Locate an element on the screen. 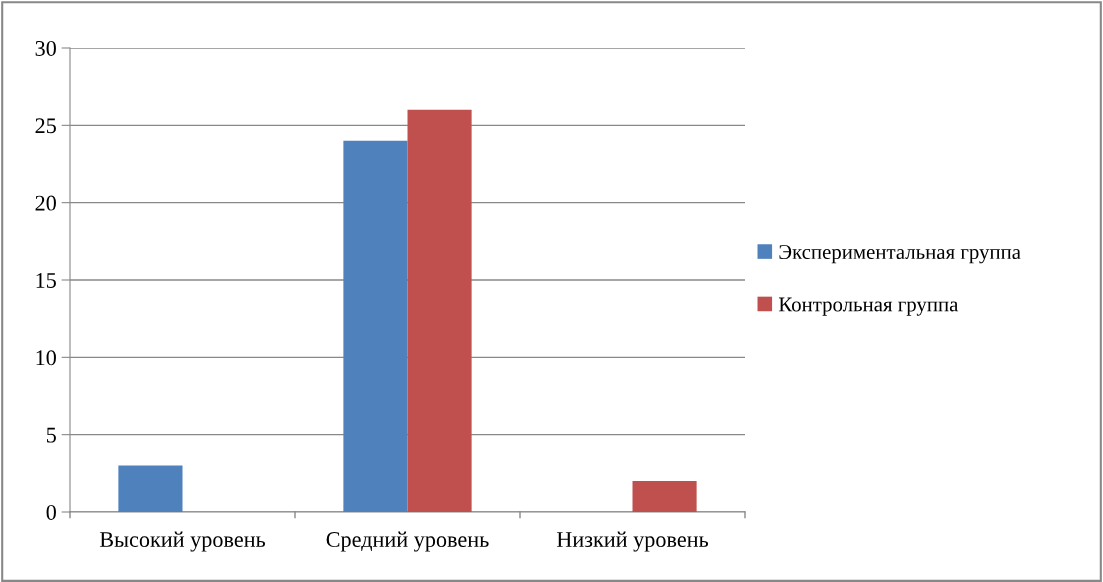 The width and height of the screenshot is (1103, 582). x-tick-label: Средний уровень is located at coordinates (407, 541).